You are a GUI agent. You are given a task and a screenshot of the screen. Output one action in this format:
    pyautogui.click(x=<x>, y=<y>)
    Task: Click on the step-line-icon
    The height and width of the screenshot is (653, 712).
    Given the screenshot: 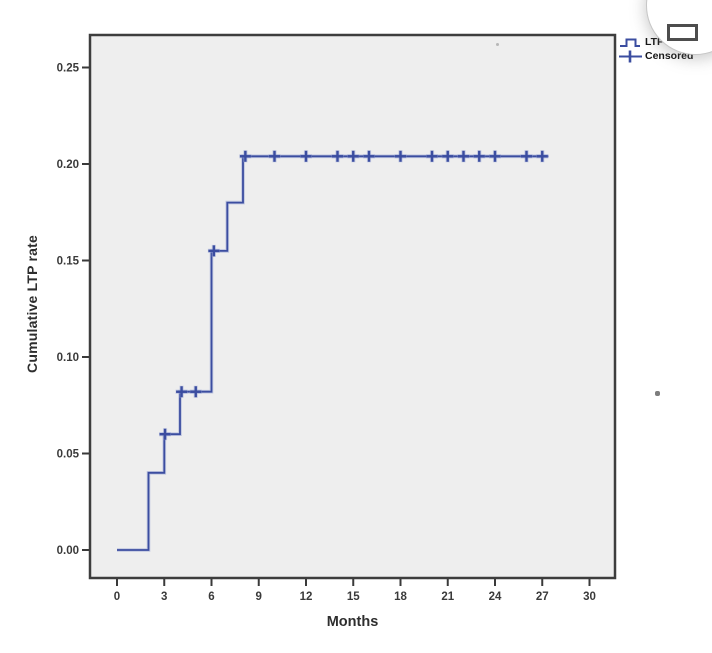 What is the action you would take?
    pyautogui.click(x=630, y=42)
    